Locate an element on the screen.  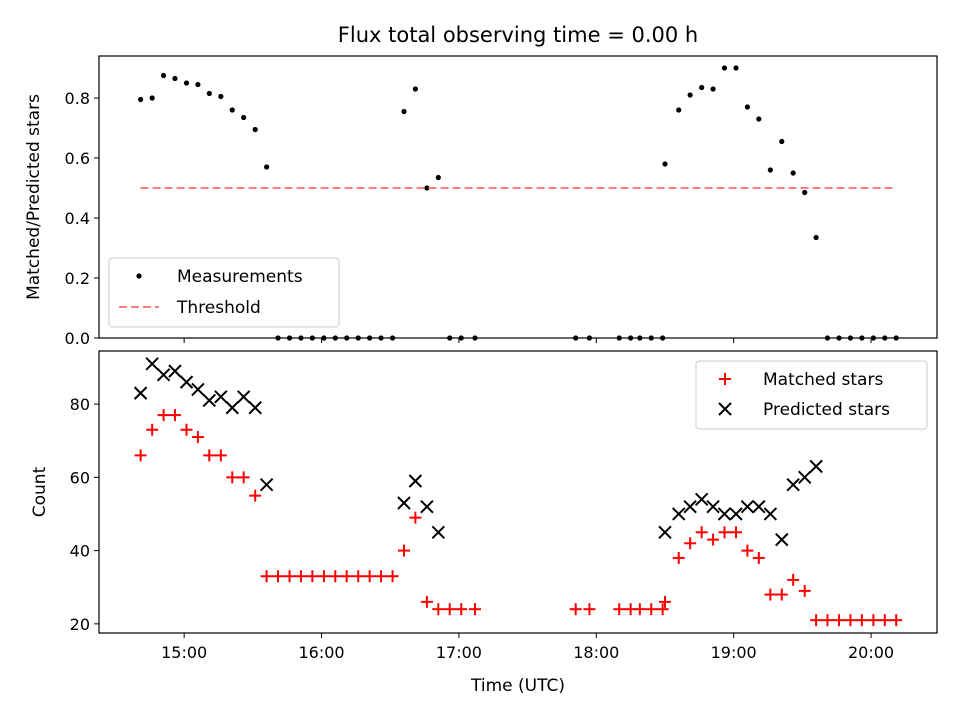
bottom-legend: Matched stars Predicted stars is located at coordinates (811, 395).